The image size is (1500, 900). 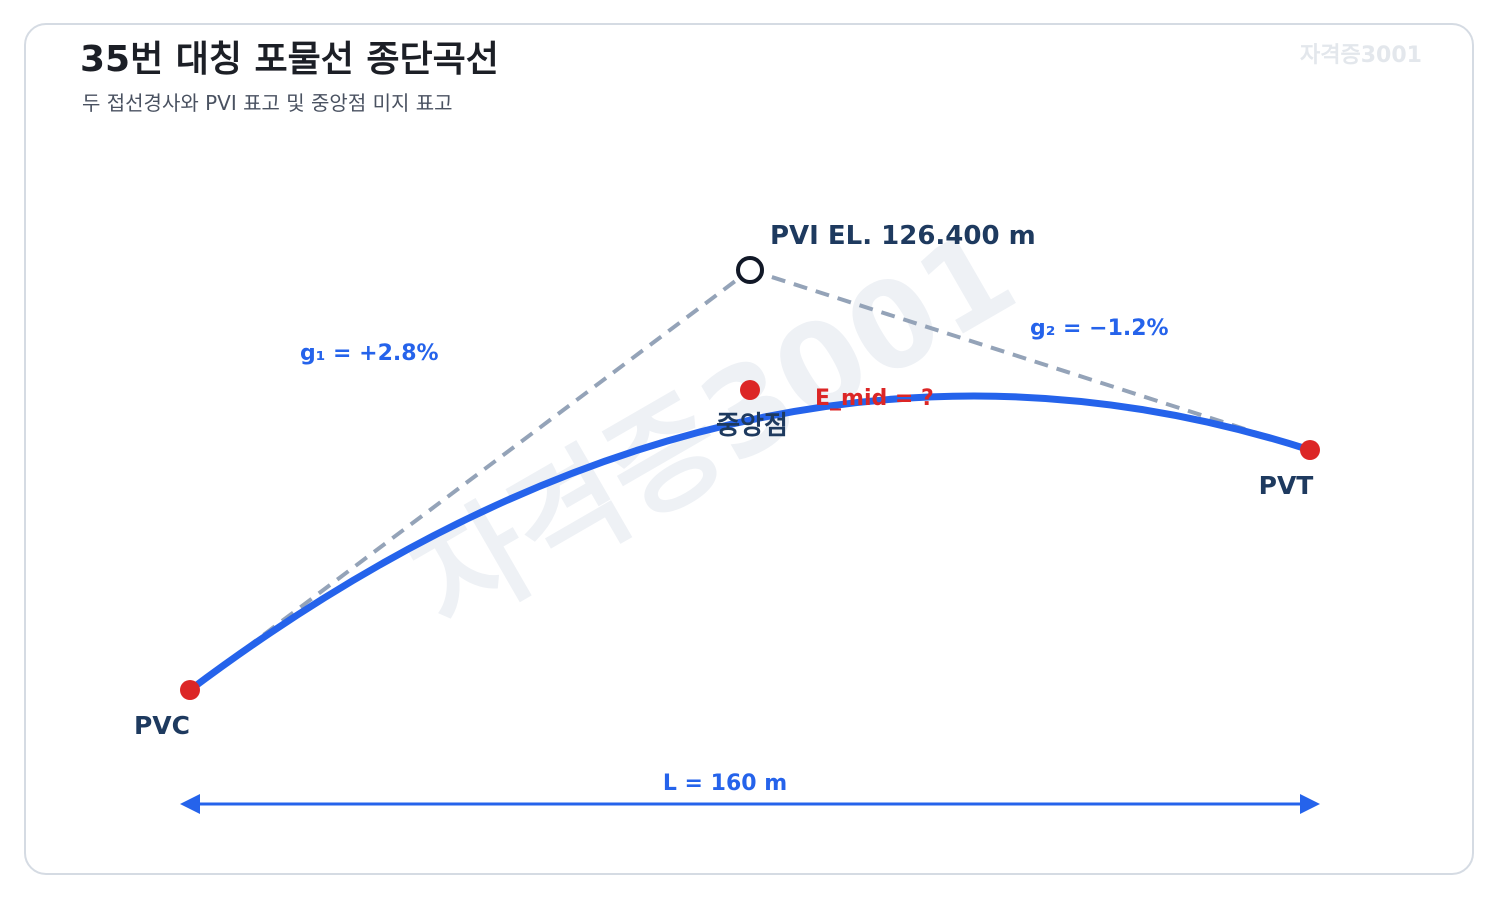 What do you see at coordinates (1310, 450) in the screenshot?
I see `pvt-point` at bounding box center [1310, 450].